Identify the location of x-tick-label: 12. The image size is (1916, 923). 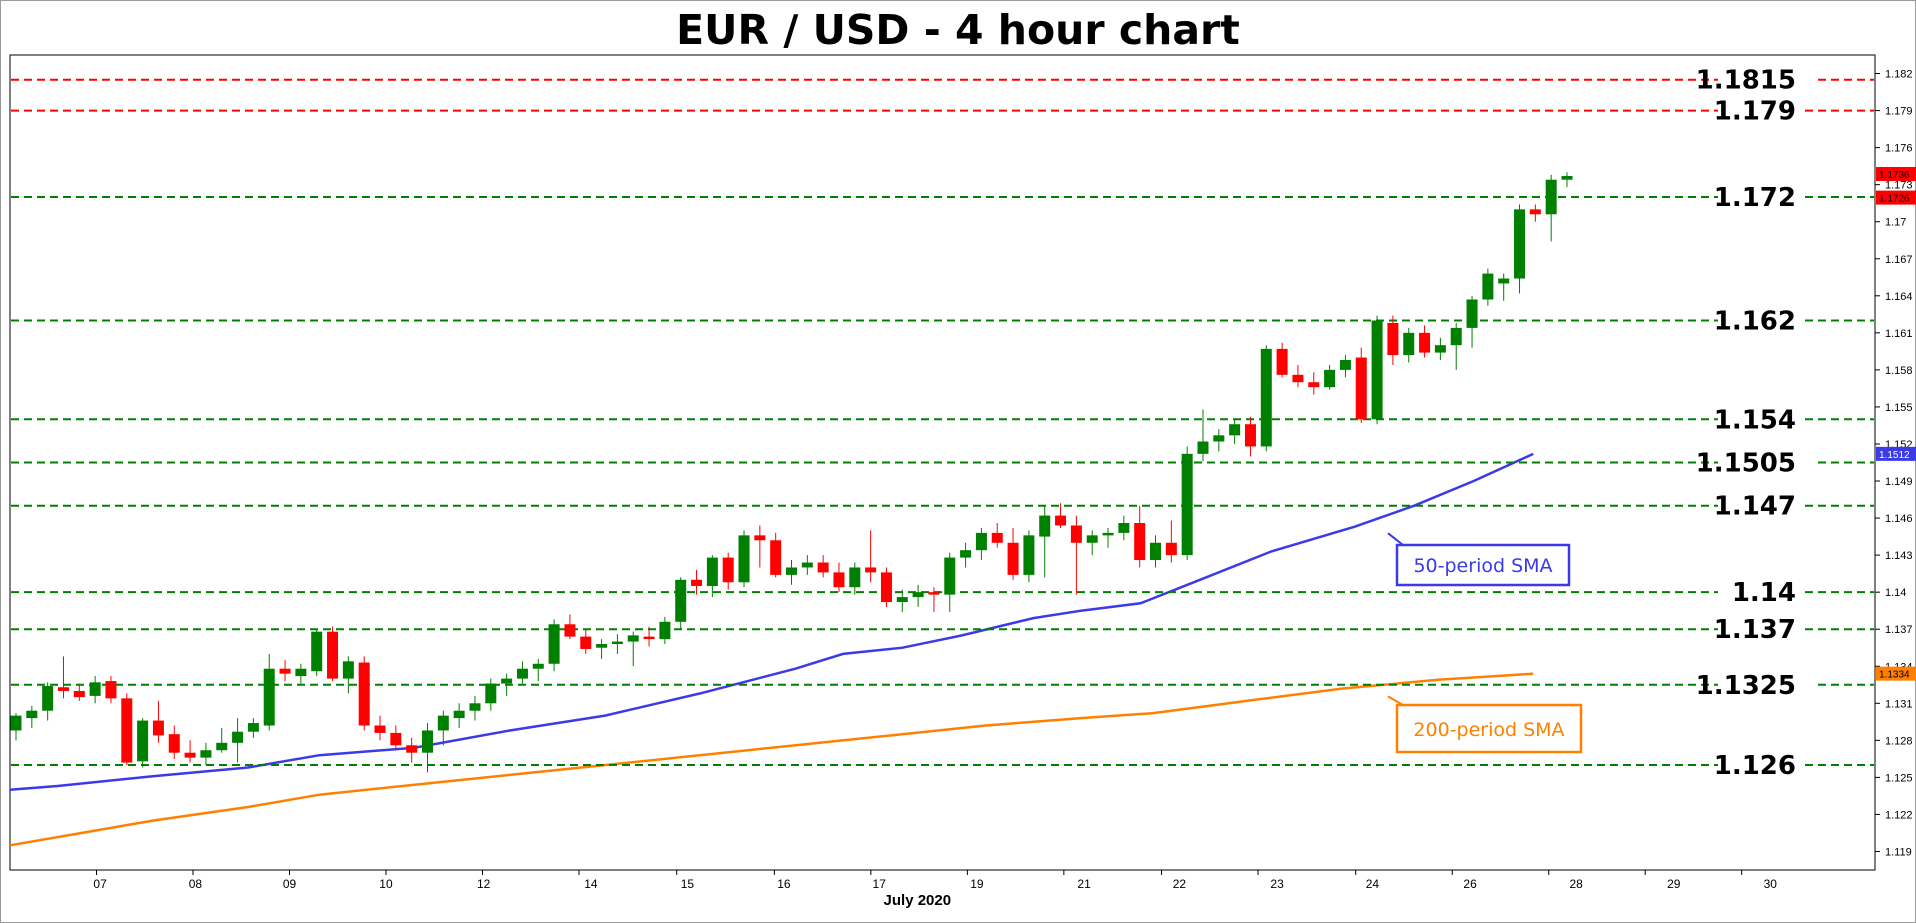
(484, 884).